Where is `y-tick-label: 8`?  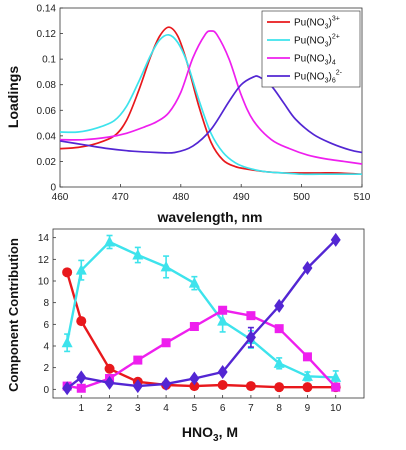 y-tick-label: 8 is located at coordinates (46, 303).